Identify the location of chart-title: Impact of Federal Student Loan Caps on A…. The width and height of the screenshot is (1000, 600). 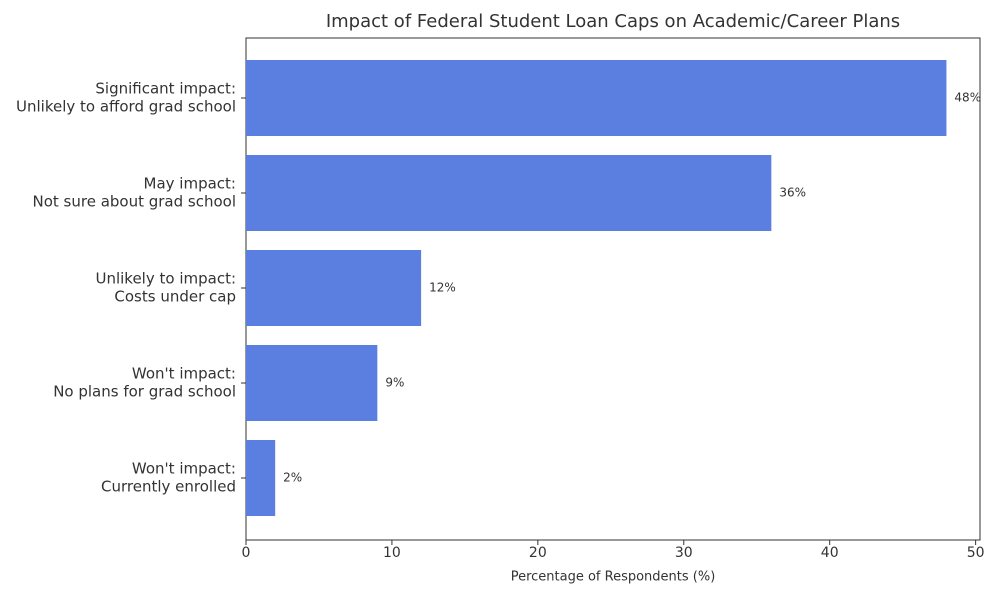
(613, 21).